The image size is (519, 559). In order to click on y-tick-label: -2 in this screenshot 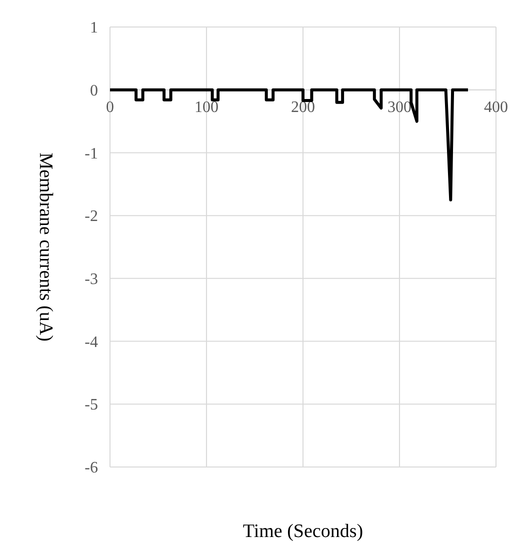, I will do `click(91, 217)`.